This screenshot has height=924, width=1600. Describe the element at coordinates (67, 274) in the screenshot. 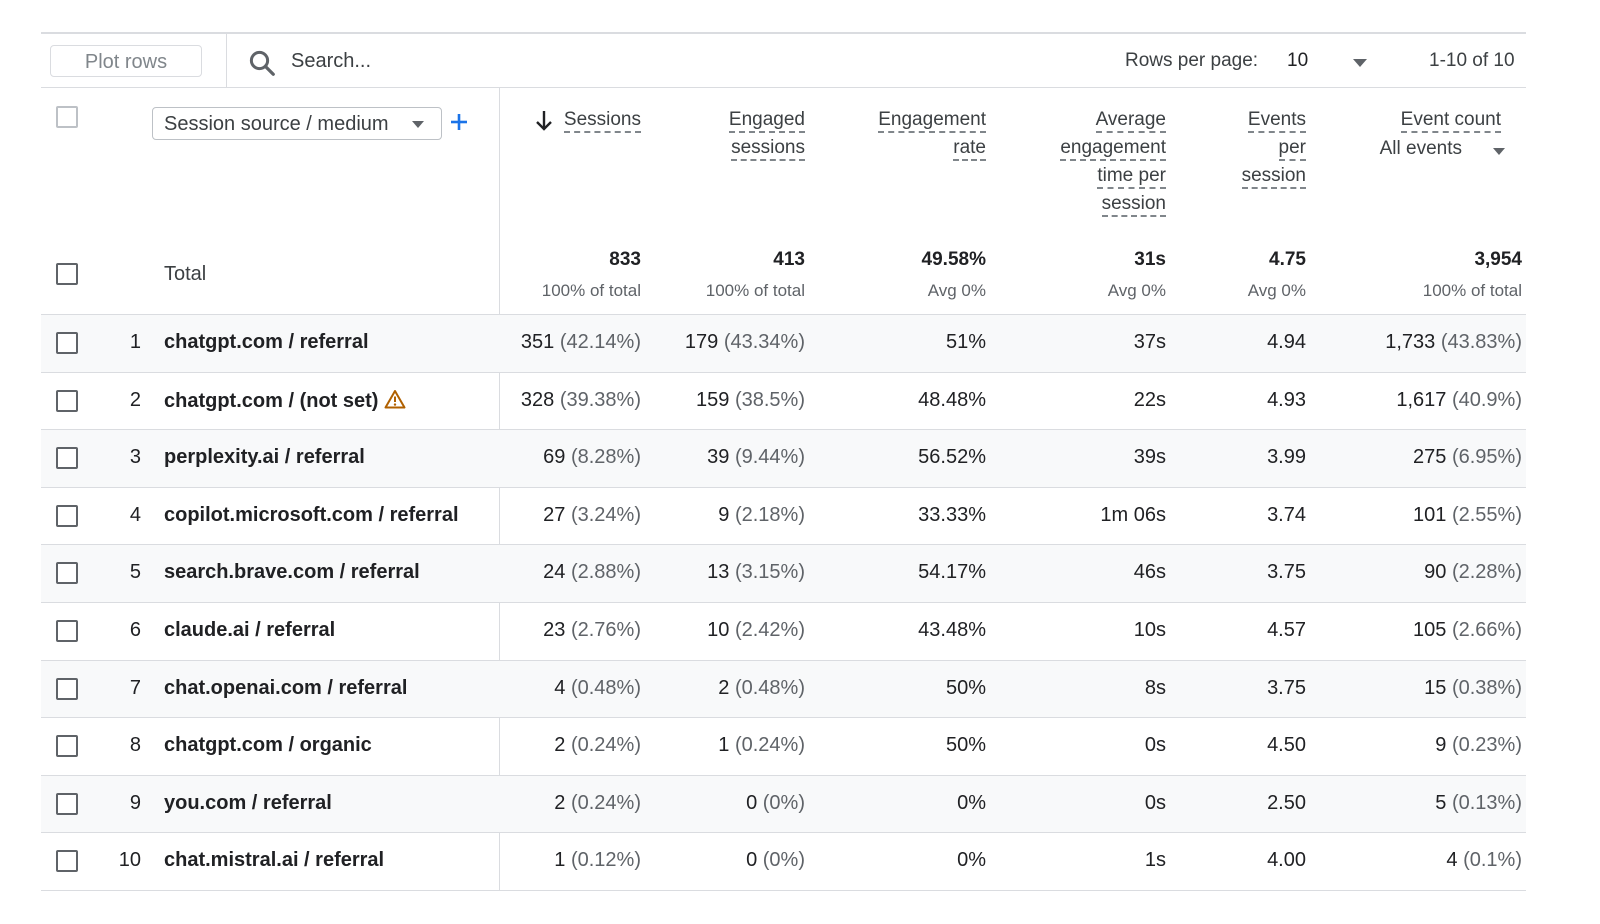

I see `totals-checkbox` at that location.